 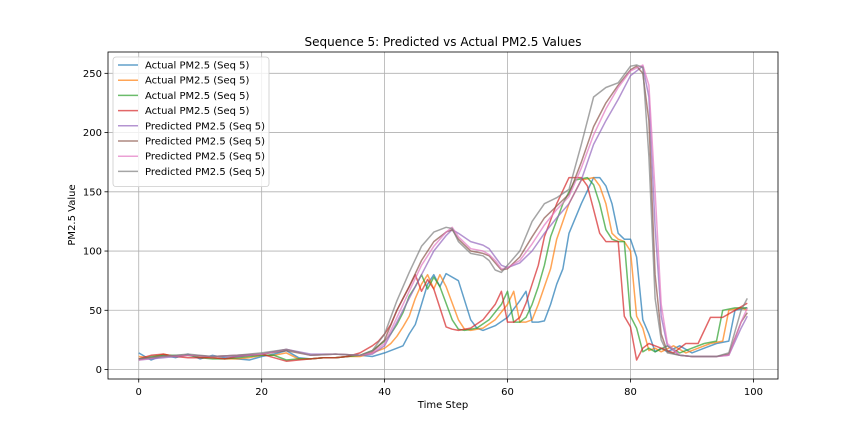 What do you see at coordinates (95, 311) in the screenshot?
I see `y-tick-label: 50` at bounding box center [95, 311].